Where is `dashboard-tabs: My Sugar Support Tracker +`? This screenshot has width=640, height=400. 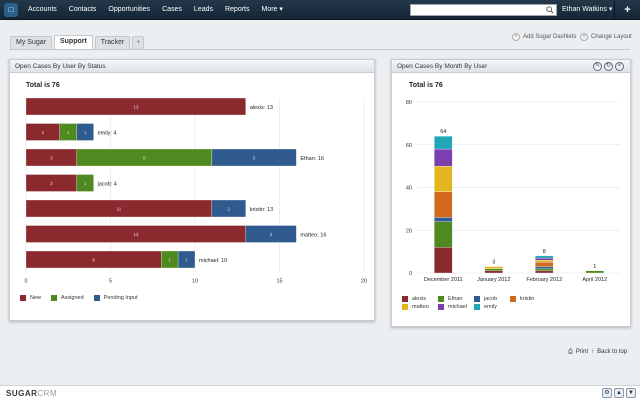
dashboard-tabs: My Sugar Support Tracker + is located at coordinates (78, 42).